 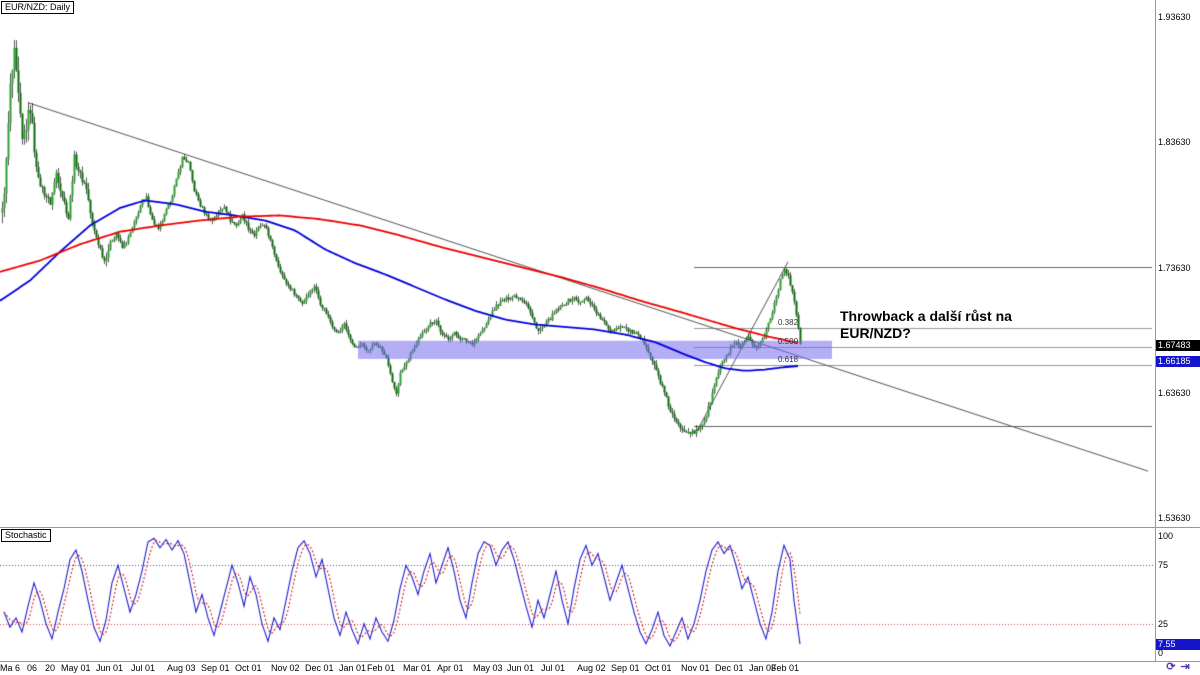 What do you see at coordinates (1178, 345) in the screenshot?
I see `current-price-badge: 1.67483` at bounding box center [1178, 345].